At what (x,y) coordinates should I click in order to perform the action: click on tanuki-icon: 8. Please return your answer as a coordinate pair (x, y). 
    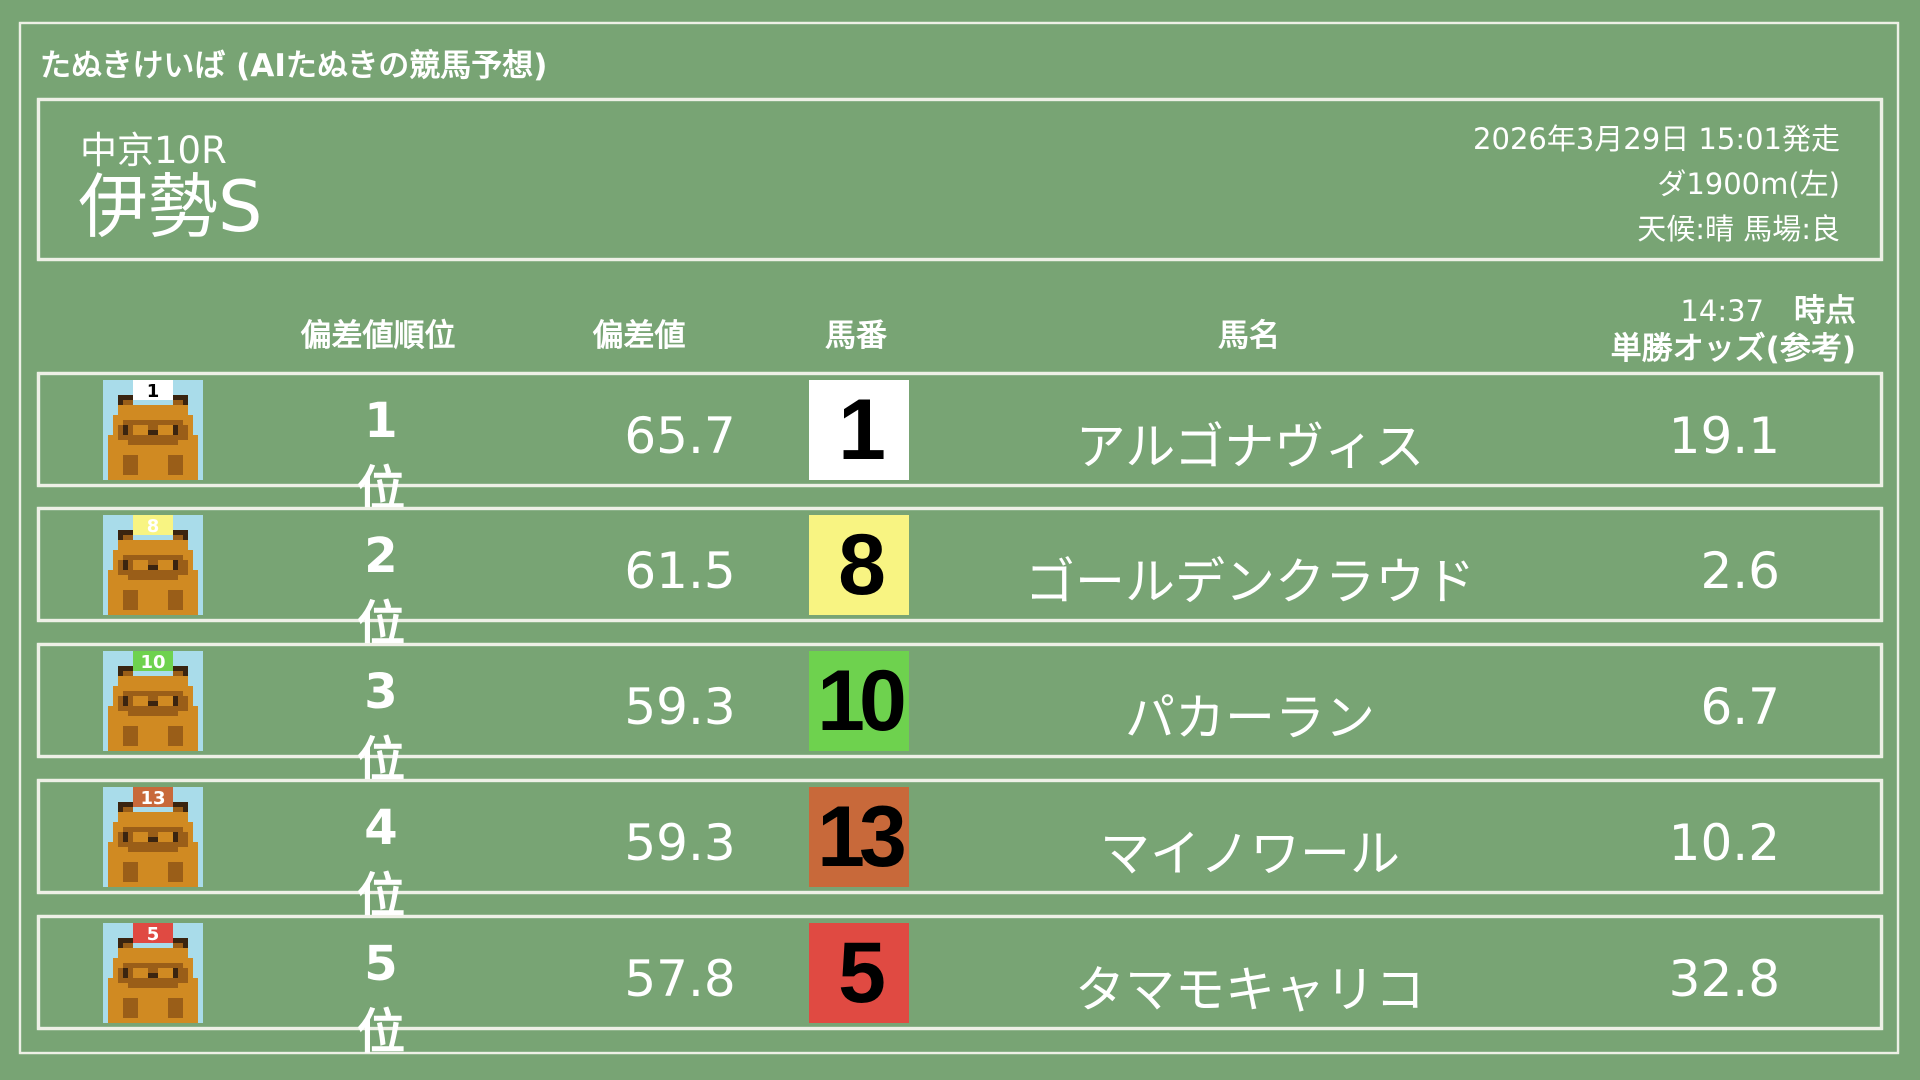
    Looking at the image, I should click on (153, 565).